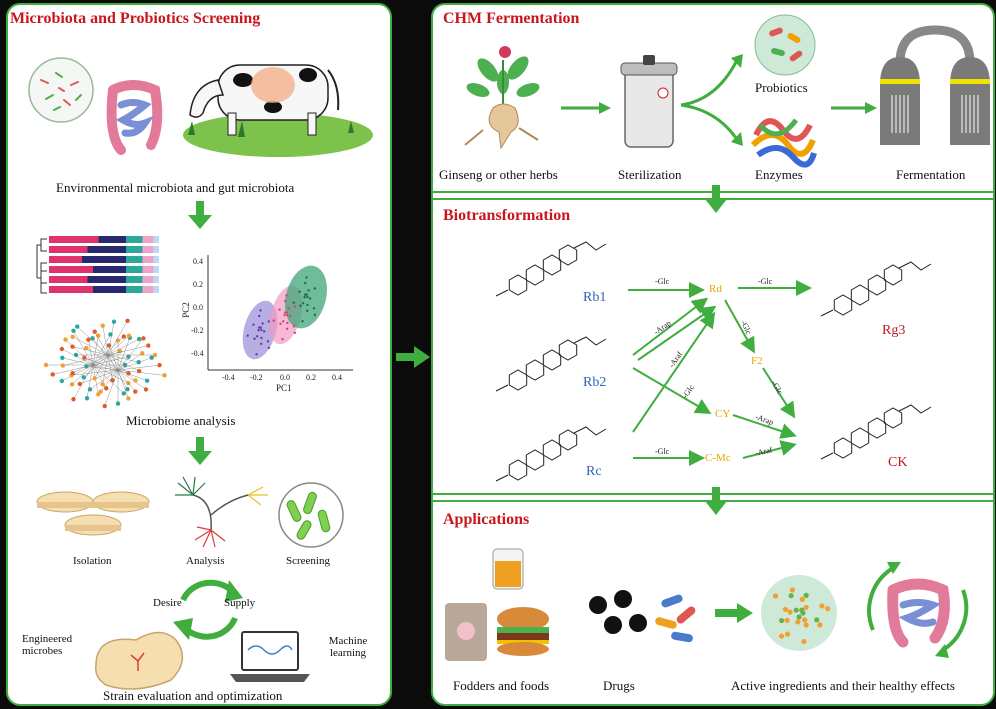 Image resolution: width=996 pixels, height=709 pixels. What do you see at coordinates (193, 695) in the screenshot?
I see `strain-caption: Strain evaluation and optimization` at bounding box center [193, 695].